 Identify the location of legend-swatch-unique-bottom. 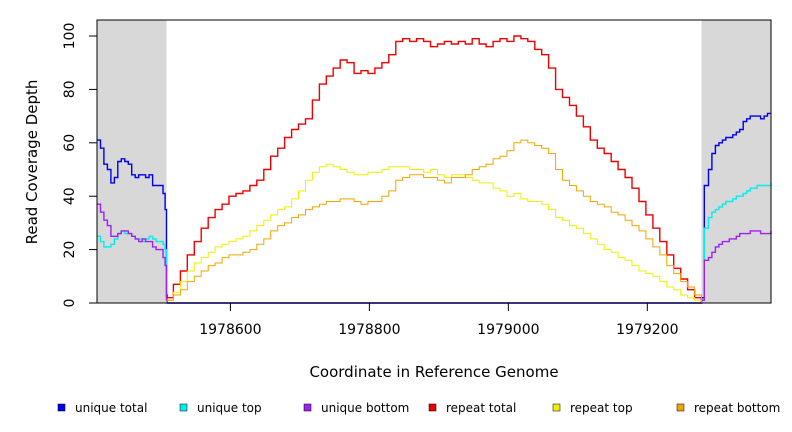
(307, 407).